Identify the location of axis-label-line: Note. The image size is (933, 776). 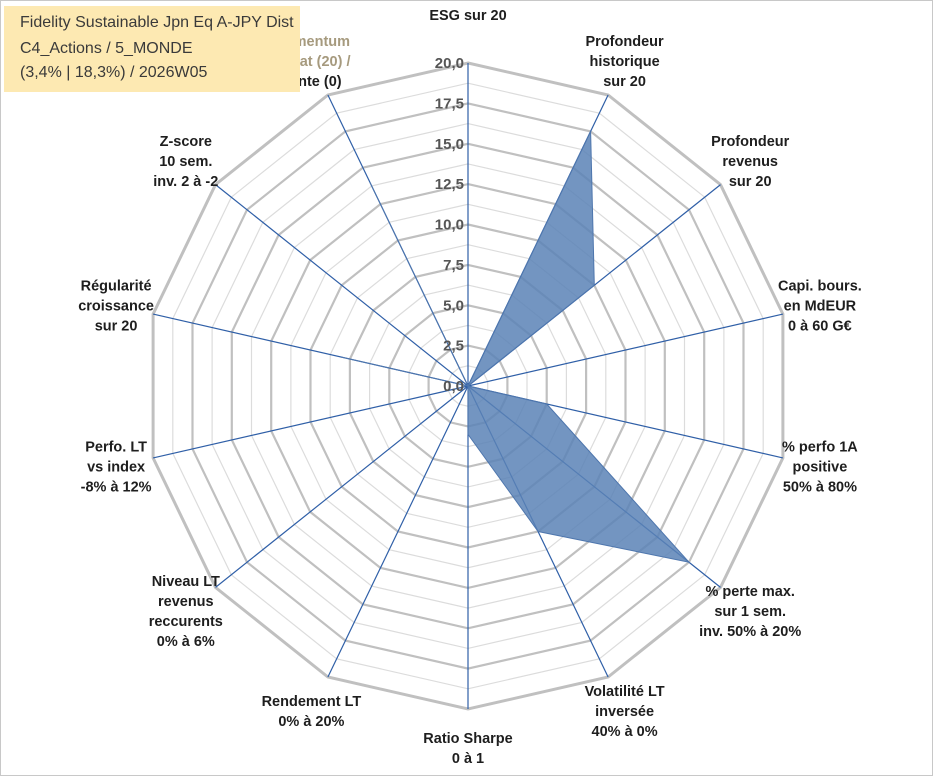
(468, 2).